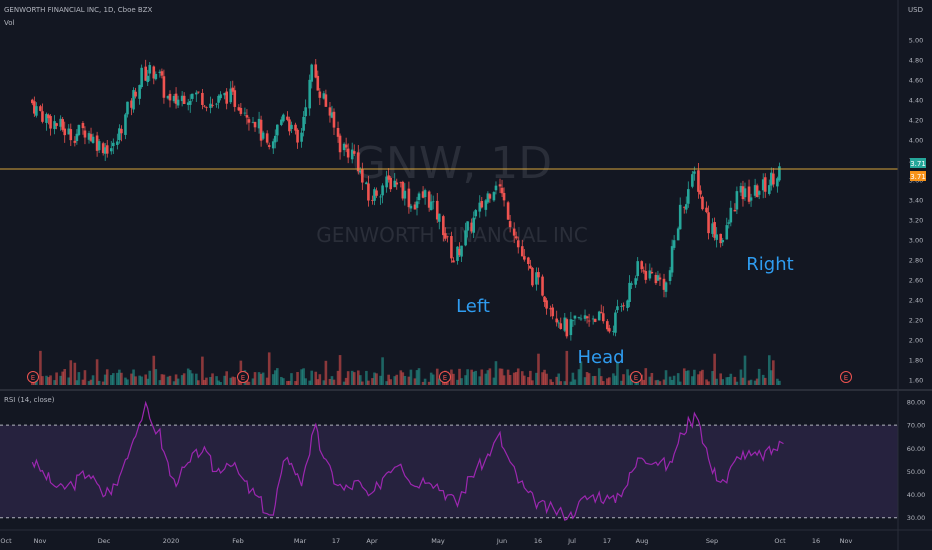 Image resolution: width=932 pixels, height=550 pixels. What do you see at coordinates (916, 221) in the screenshot?
I see `price-tick-label: 3.20` at bounding box center [916, 221].